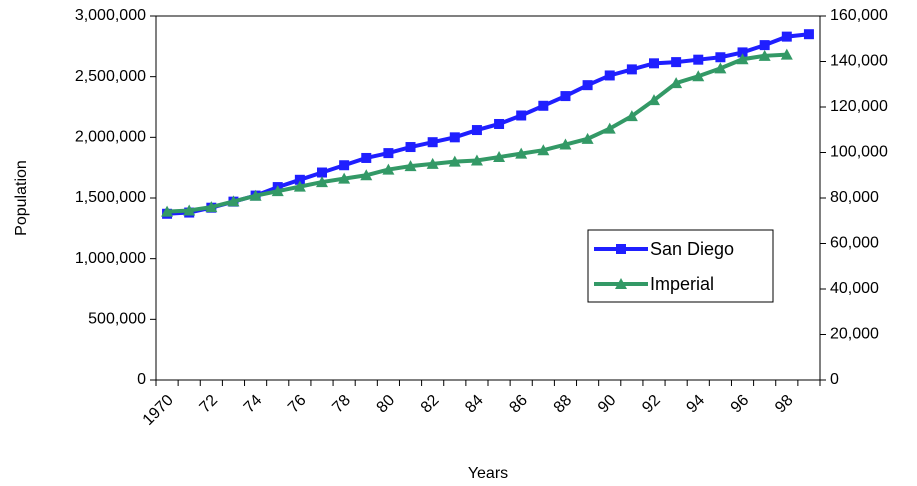  Describe the element at coordinates (386, 404) in the screenshot. I see `x-tick-label: 80` at that location.